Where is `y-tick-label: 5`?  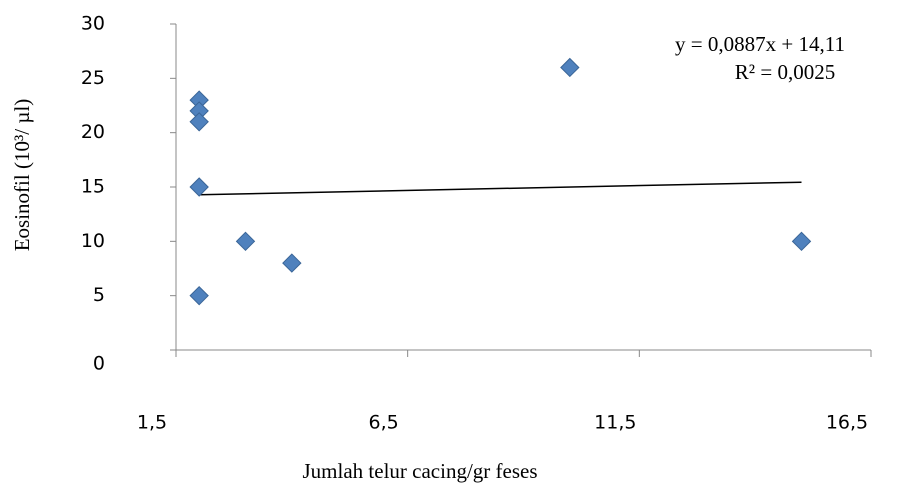
y-tick-label: 5 is located at coordinates (99, 295).